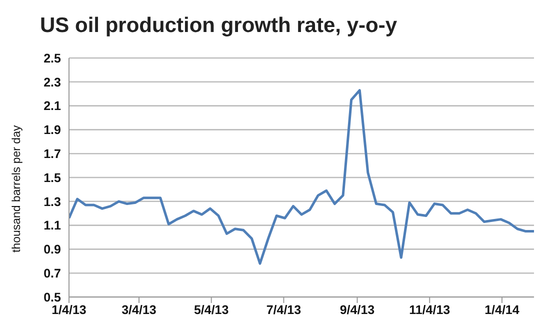  What do you see at coordinates (53, 201) in the screenshot?
I see `y-tick-label: 1.3` at bounding box center [53, 201].